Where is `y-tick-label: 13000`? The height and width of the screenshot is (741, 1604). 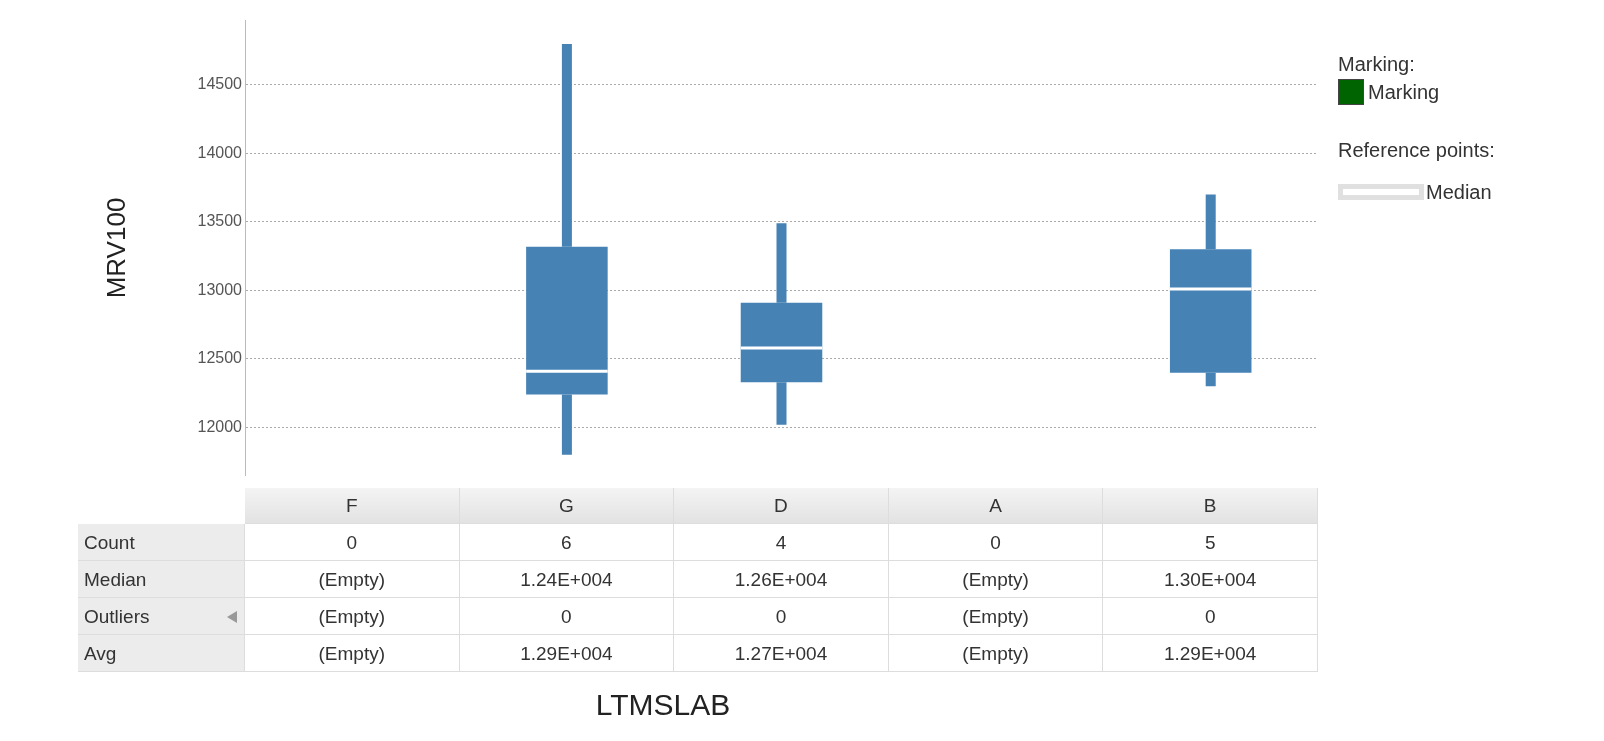
y-tick-label: 13000 is located at coordinates (220, 289).